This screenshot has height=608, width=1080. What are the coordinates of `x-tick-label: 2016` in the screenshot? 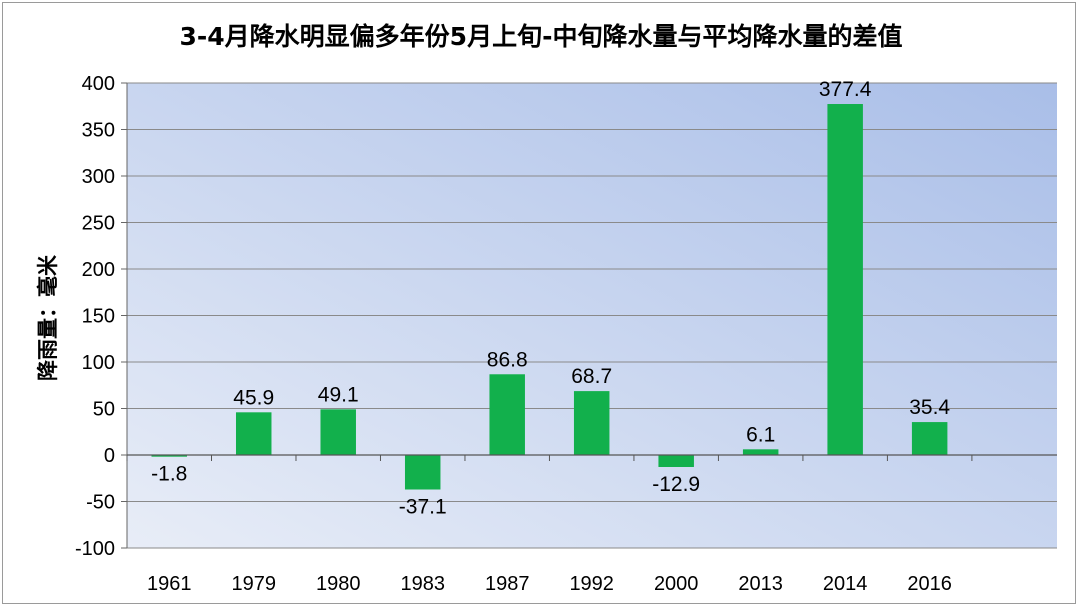 It's located at (929, 584).